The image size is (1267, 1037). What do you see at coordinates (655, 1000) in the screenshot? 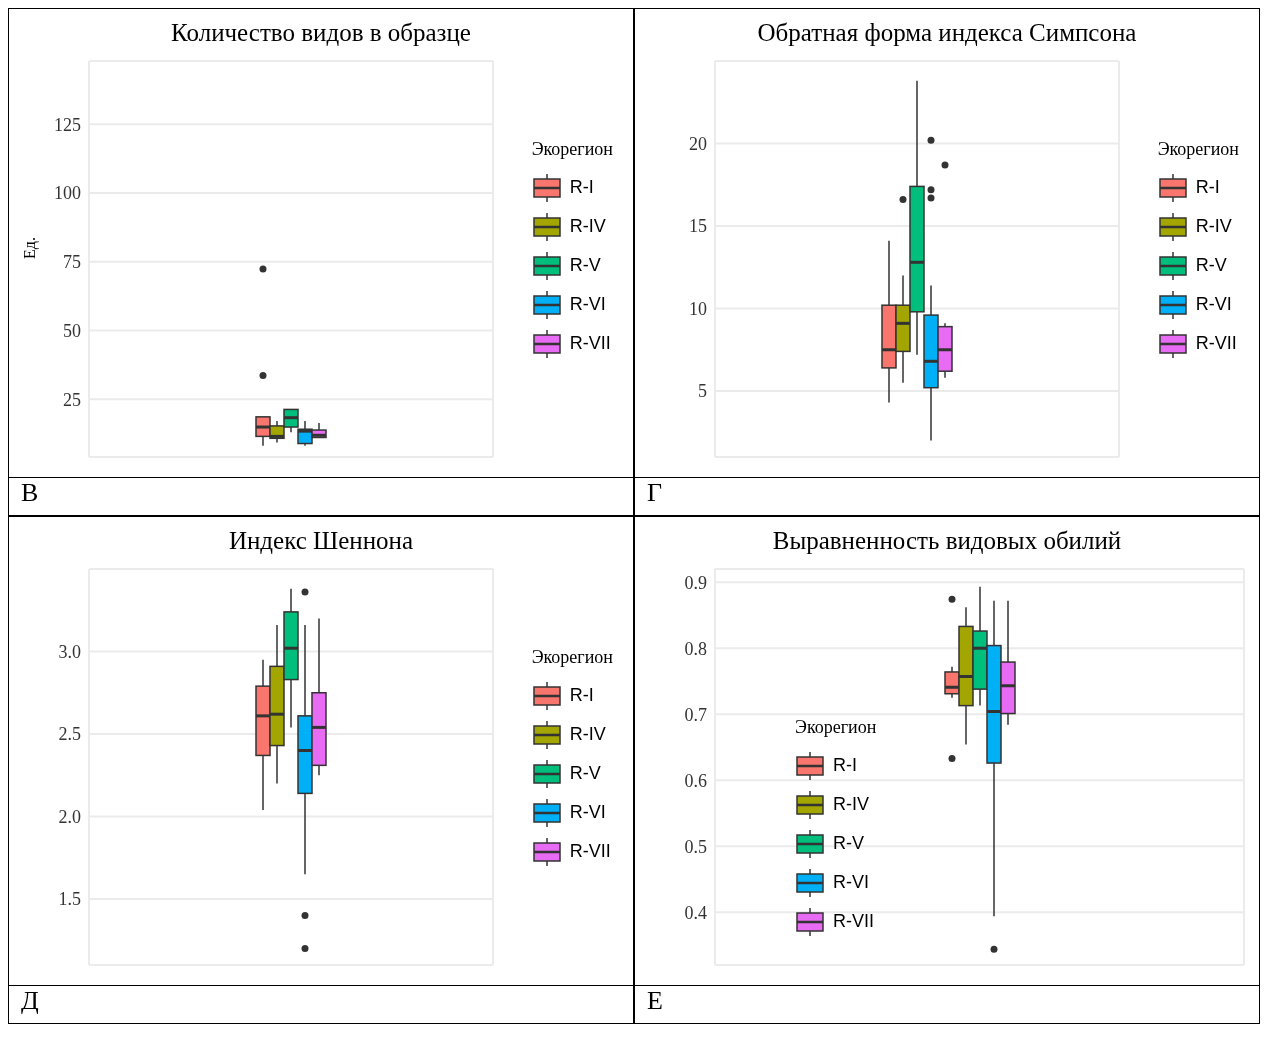
I see `text: Е` at bounding box center [655, 1000].